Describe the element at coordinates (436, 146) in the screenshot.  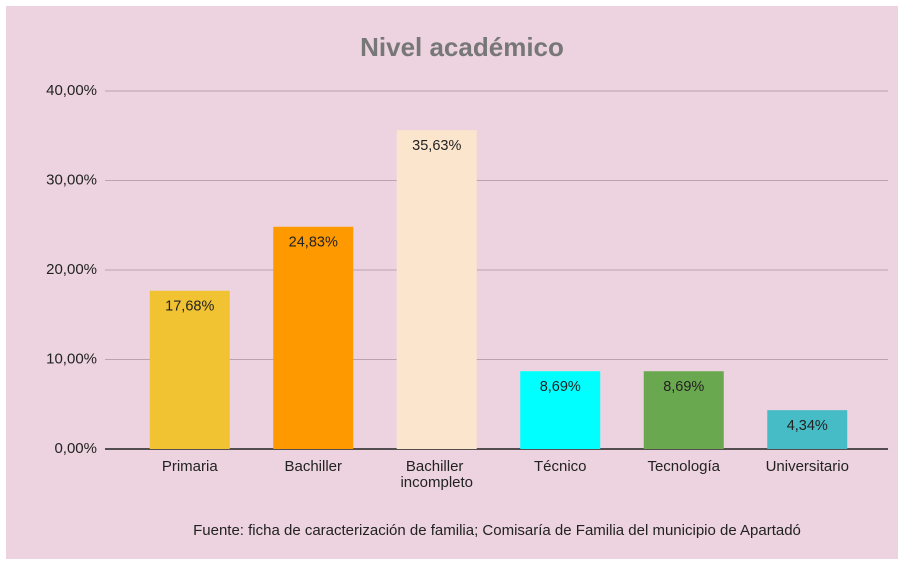
I see `data-label: 35,63%` at that location.